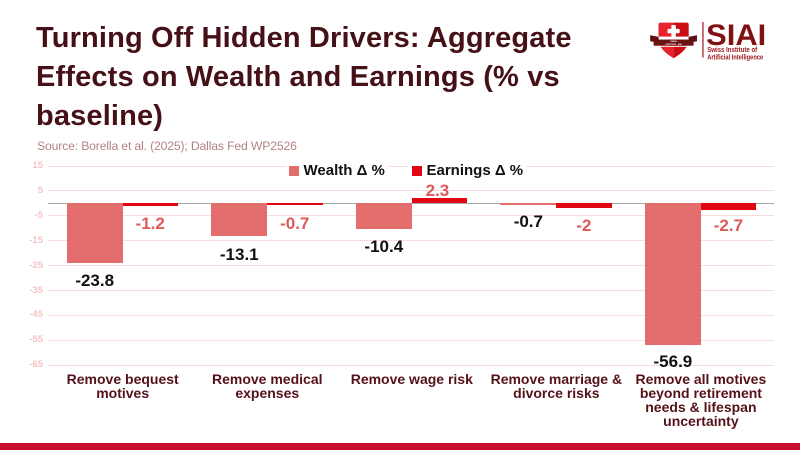 The height and width of the screenshot is (450, 800). I want to click on svg-text: INSTITUTE · SIAI, so click(674, 44).